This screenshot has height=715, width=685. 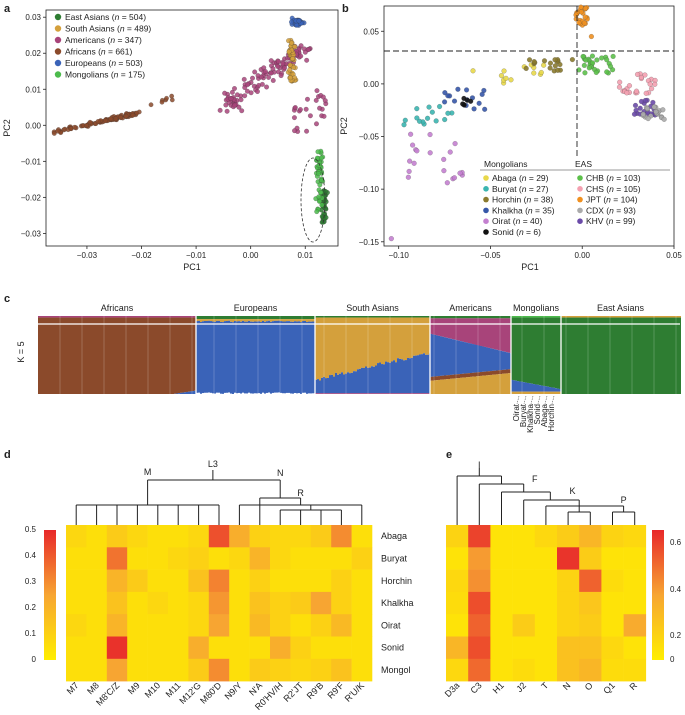 What do you see at coordinates (305, 255) in the screenshot?
I see `xtick-label: 0.01` at bounding box center [305, 255].